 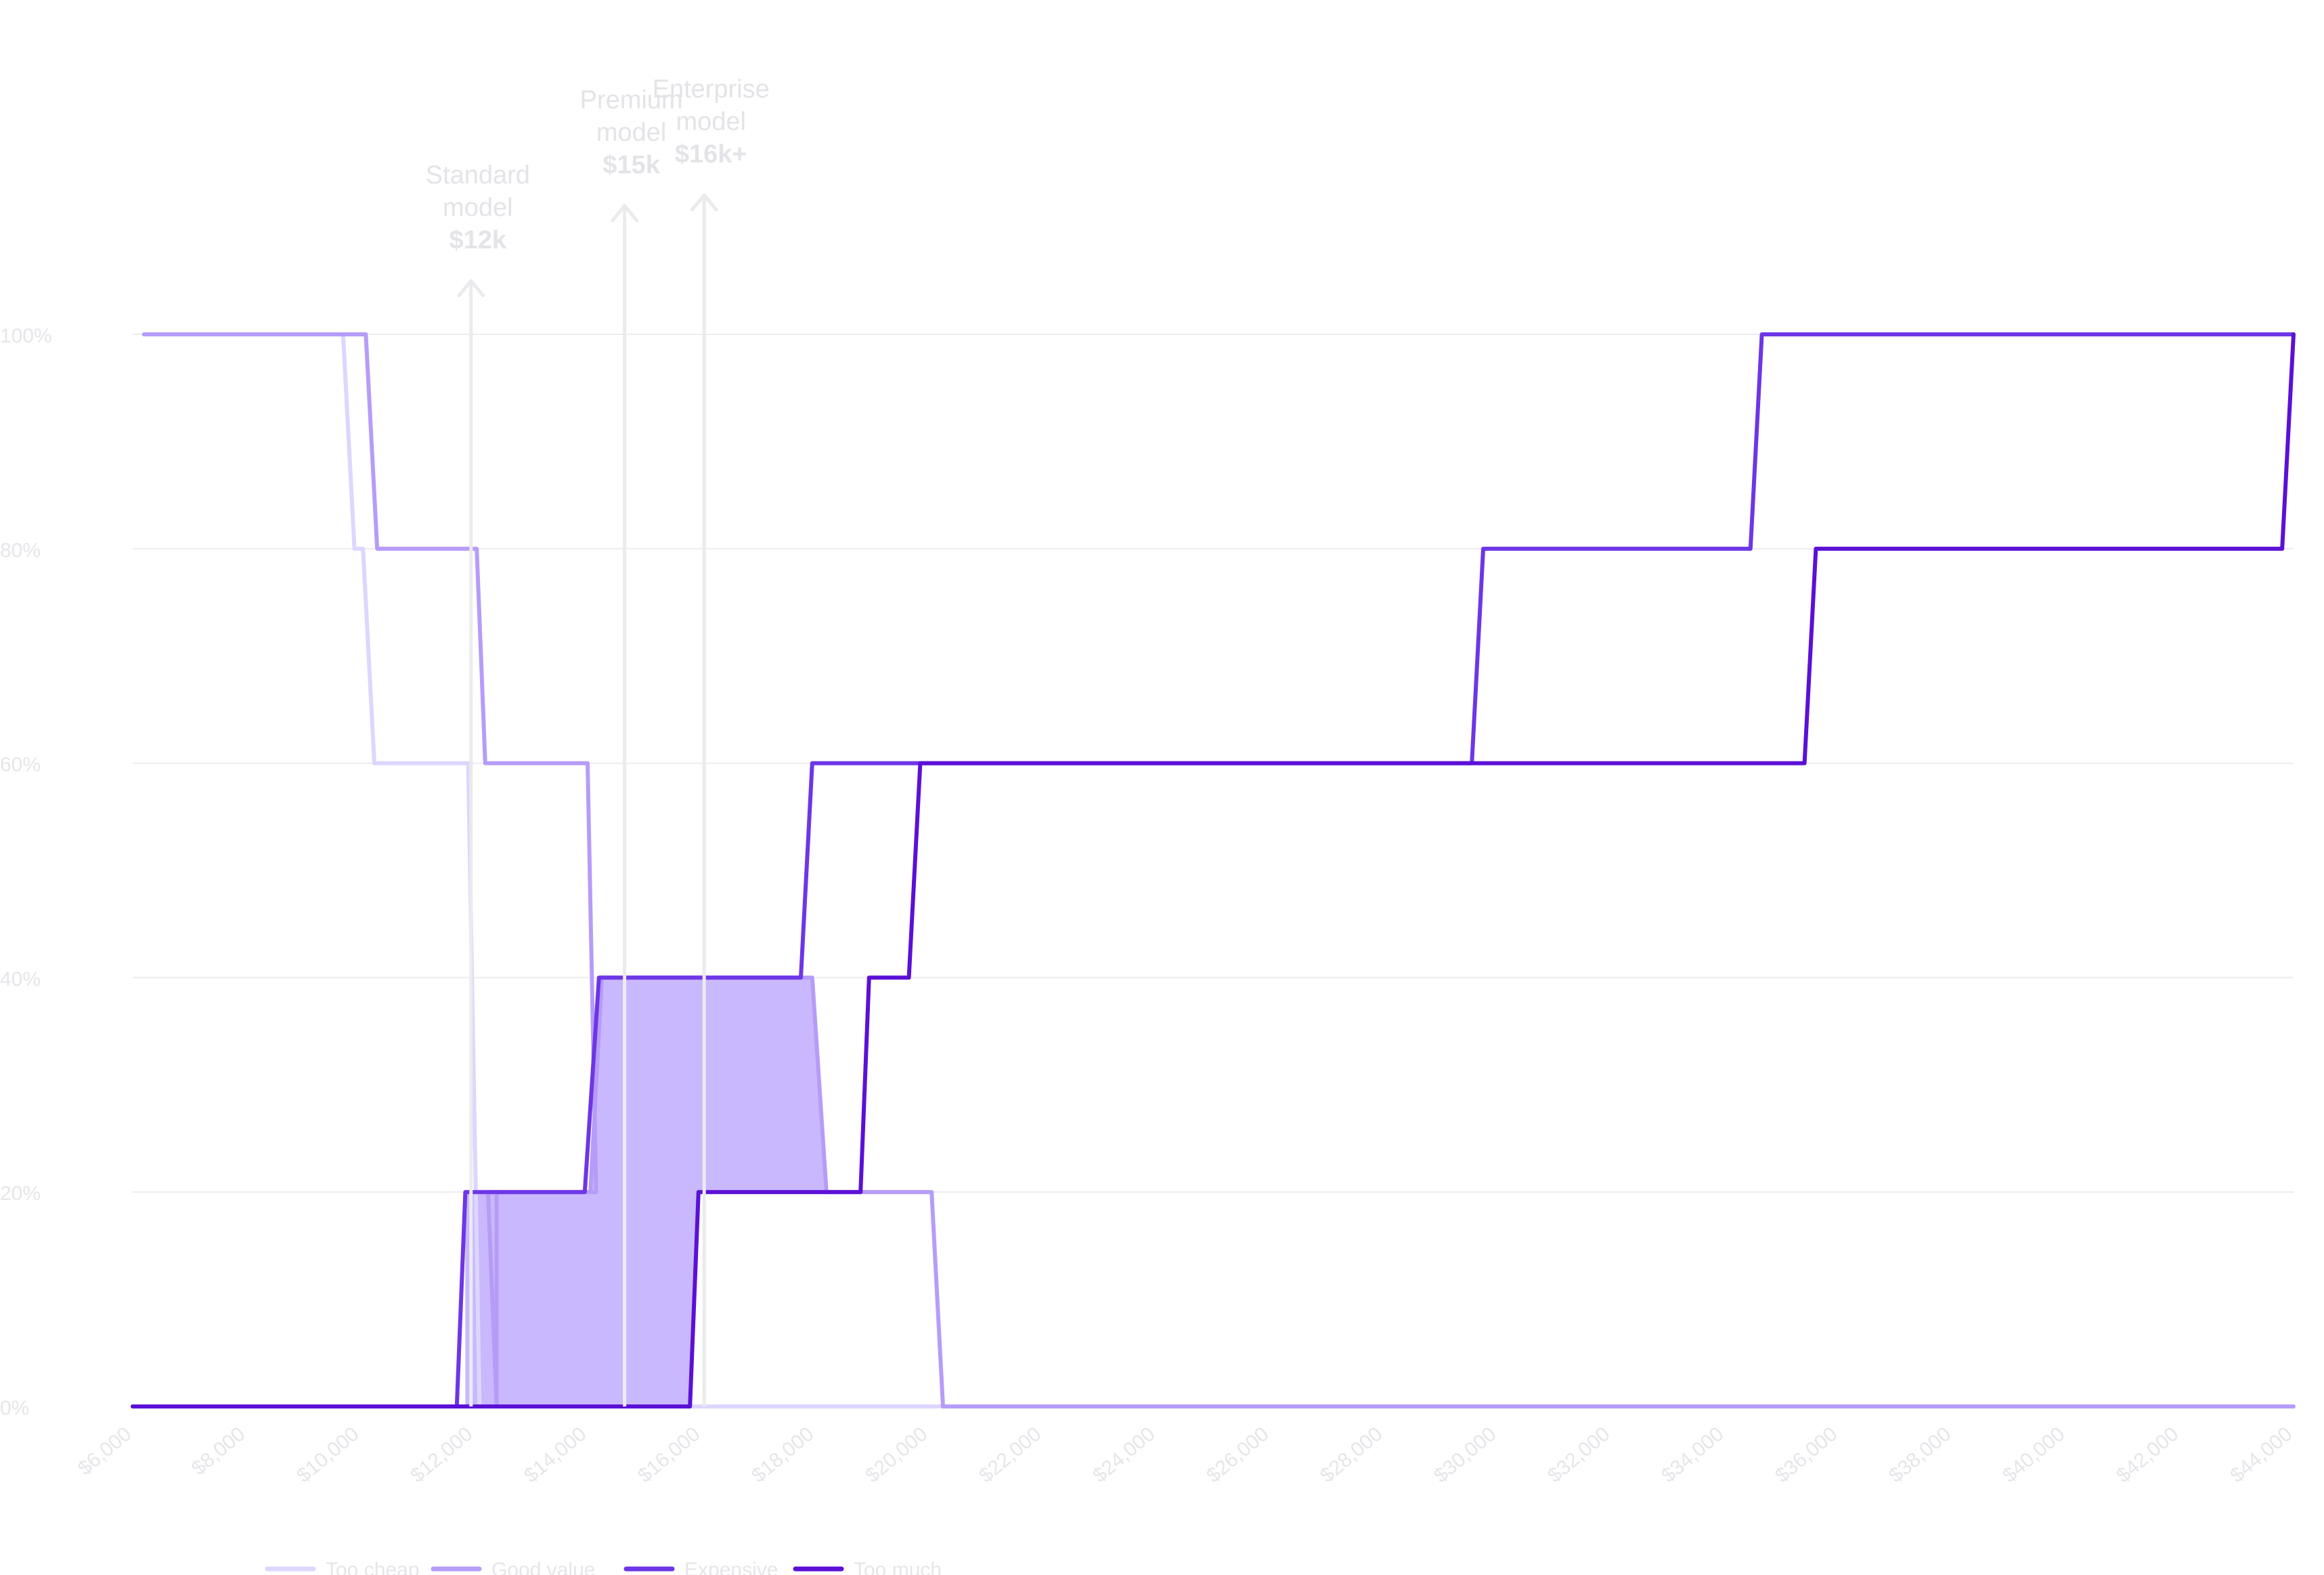 I want to click on legend-item-too-cheap: Too cheap, so click(x=342, y=1567).